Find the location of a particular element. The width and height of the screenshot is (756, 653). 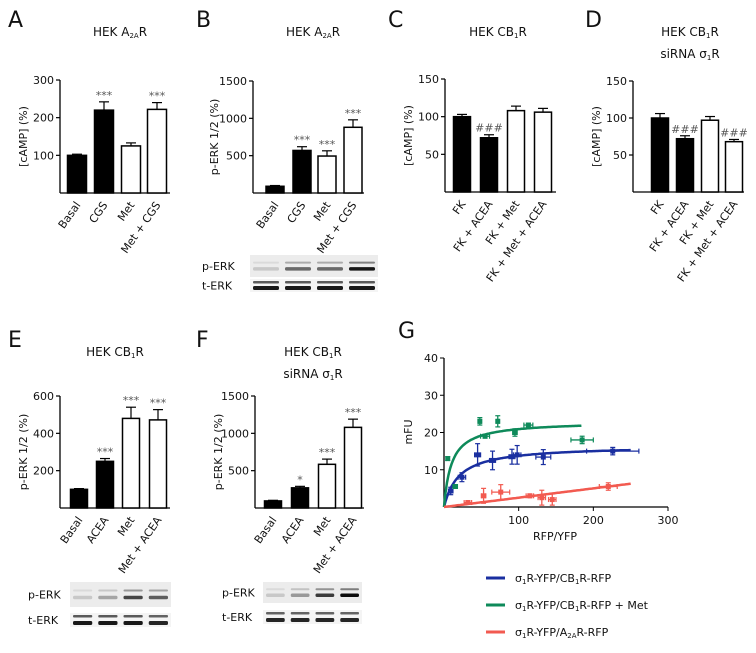

y-tick-label: 1000 is located at coordinates (235, 433).